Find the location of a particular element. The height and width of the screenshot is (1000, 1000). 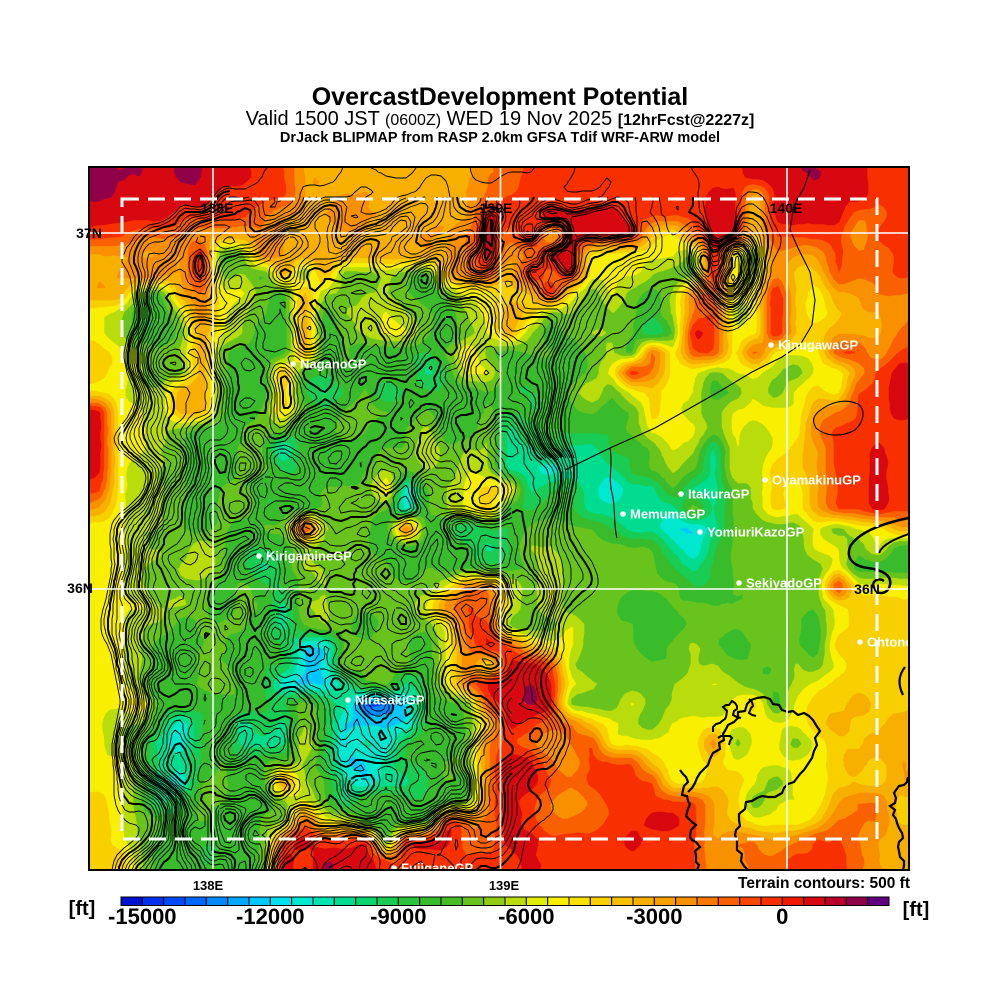

svg-text: 140E is located at coordinates (786, 208).